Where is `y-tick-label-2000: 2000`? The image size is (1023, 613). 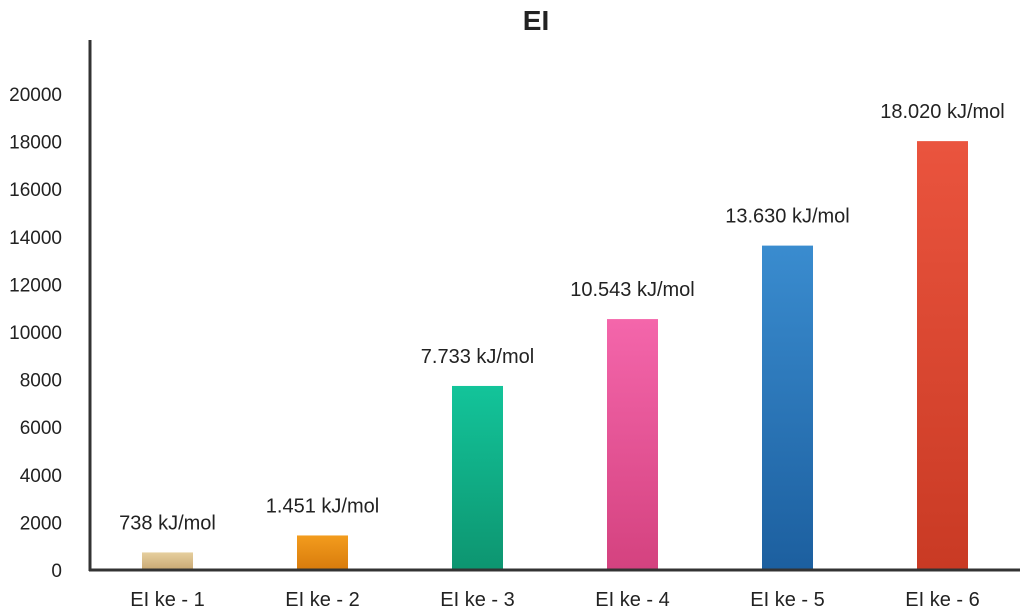 y-tick-label-2000: 2000 is located at coordinates (41, 523).